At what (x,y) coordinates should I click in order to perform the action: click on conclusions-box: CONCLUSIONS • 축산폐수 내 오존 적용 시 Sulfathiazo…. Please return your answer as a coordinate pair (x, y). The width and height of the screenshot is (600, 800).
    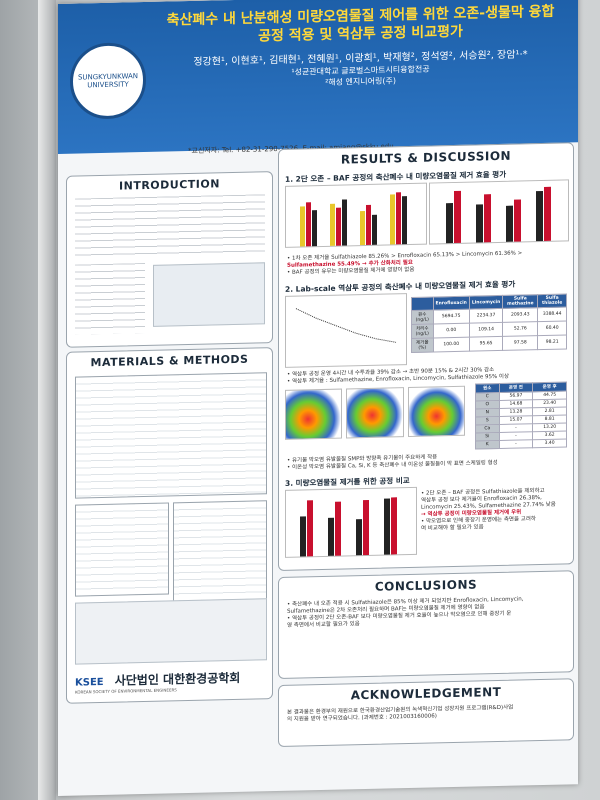
    Looking at the image, I should click on (426, 625).